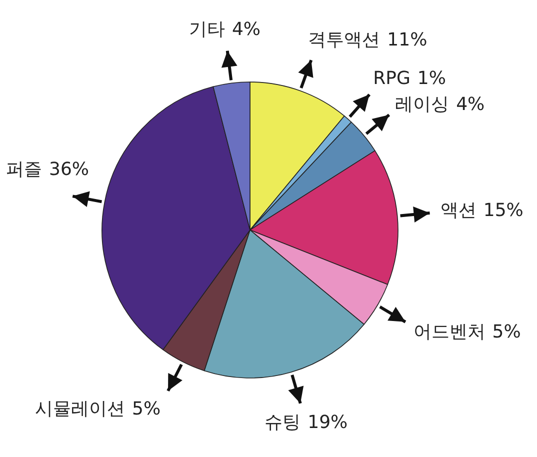 Image resolution: width=537 pixels, height=457 pixels. What do you see at coordinates (282, 423) in the screenshot?
I see `category-label: 슈팅` at bounding box center [282, 423].